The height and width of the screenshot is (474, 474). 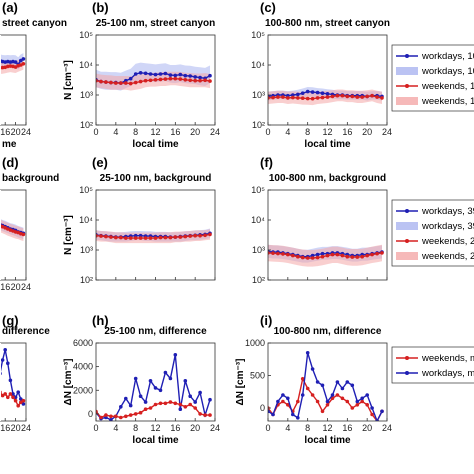 What do you see at coordinates (26, 331) in the screenshot?
I see `panel-title: difference` at bounding box center [26, 331].